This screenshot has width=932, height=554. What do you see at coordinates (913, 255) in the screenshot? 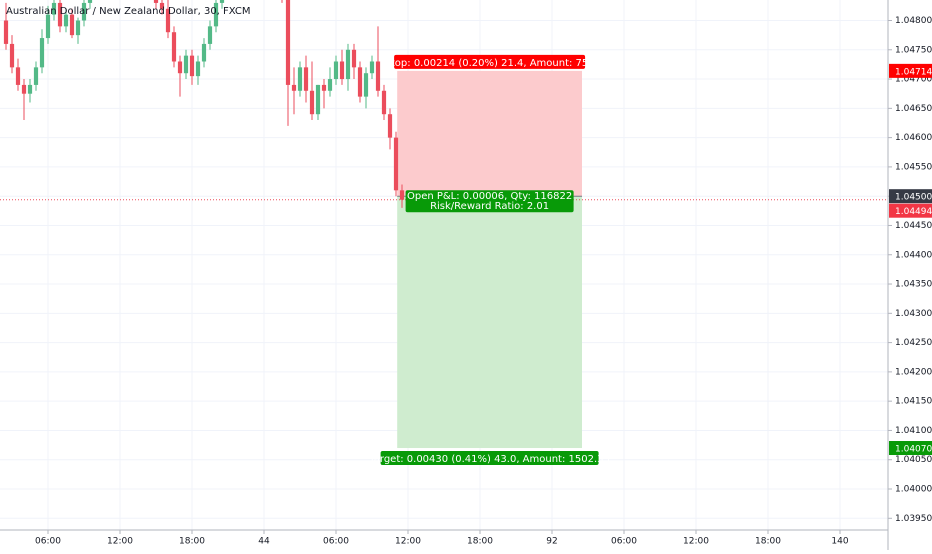
I see `y-tick-label: 1.04400` at bounding box center [913, 255].